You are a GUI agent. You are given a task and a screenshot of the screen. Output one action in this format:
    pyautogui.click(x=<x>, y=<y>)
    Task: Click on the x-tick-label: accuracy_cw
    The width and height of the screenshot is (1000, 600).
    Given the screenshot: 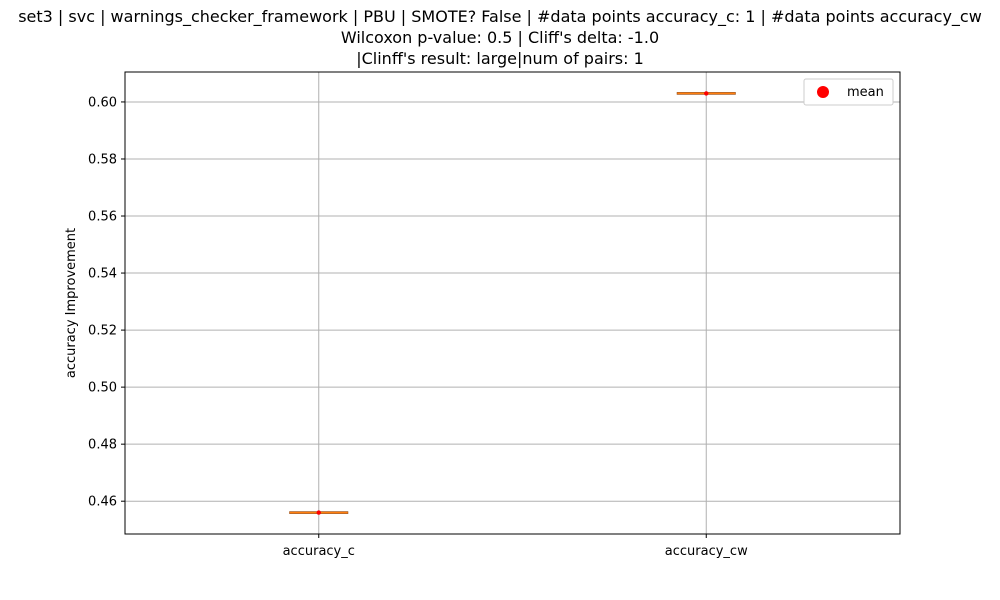 What is the action you would take?
    pyautogui.click(x=706, y=551)
    